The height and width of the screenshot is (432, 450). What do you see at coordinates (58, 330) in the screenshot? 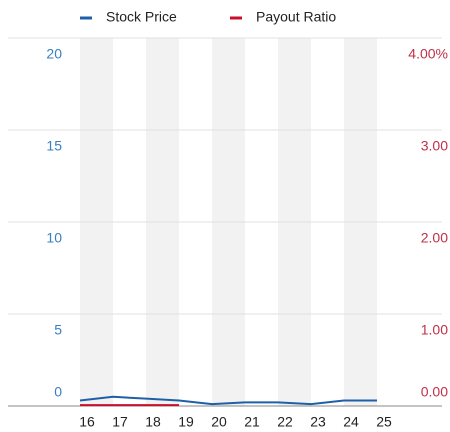
I see `y-tick-label: 5` at bounding box center [58, 330].